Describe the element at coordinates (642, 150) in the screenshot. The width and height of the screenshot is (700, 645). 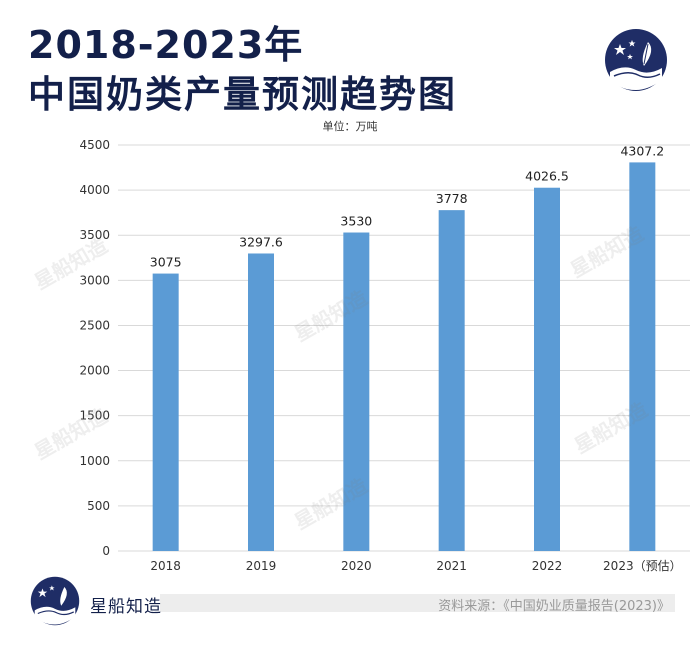
I see `data-label: 4307.2` at that location.